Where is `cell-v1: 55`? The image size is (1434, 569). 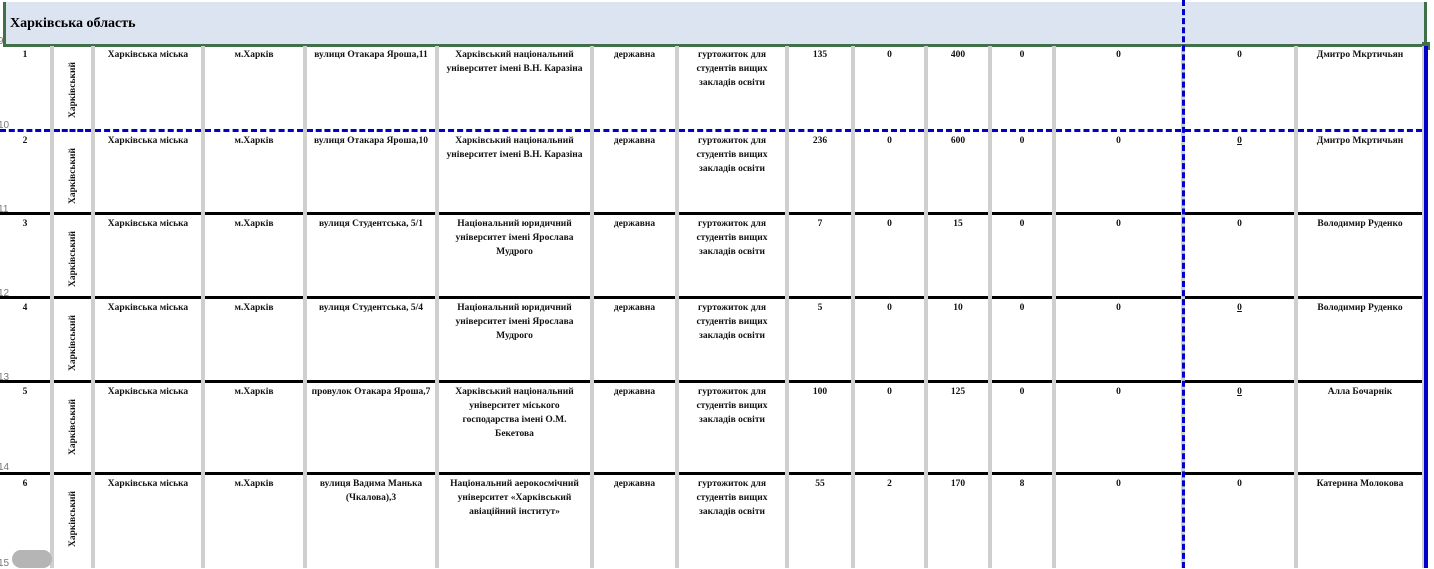
cell-v1: 55 is located at coordinates (819, 520).